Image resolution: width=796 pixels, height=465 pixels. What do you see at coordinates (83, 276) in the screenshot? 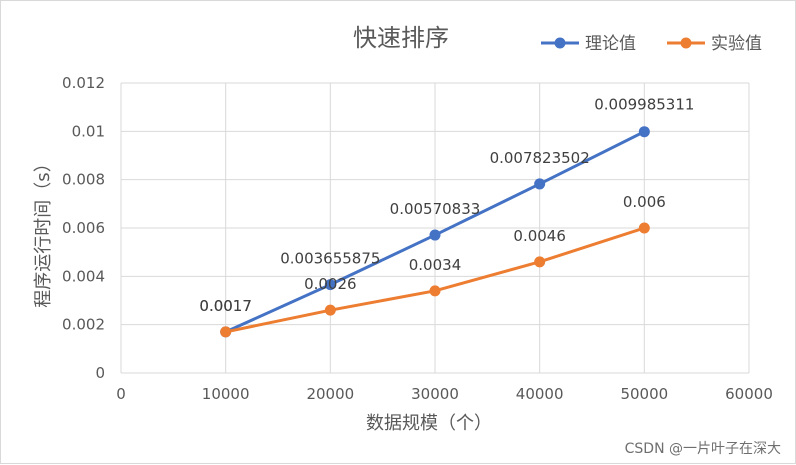
I see `y-tick-label: 0.004` at bounding box center [83, 276].